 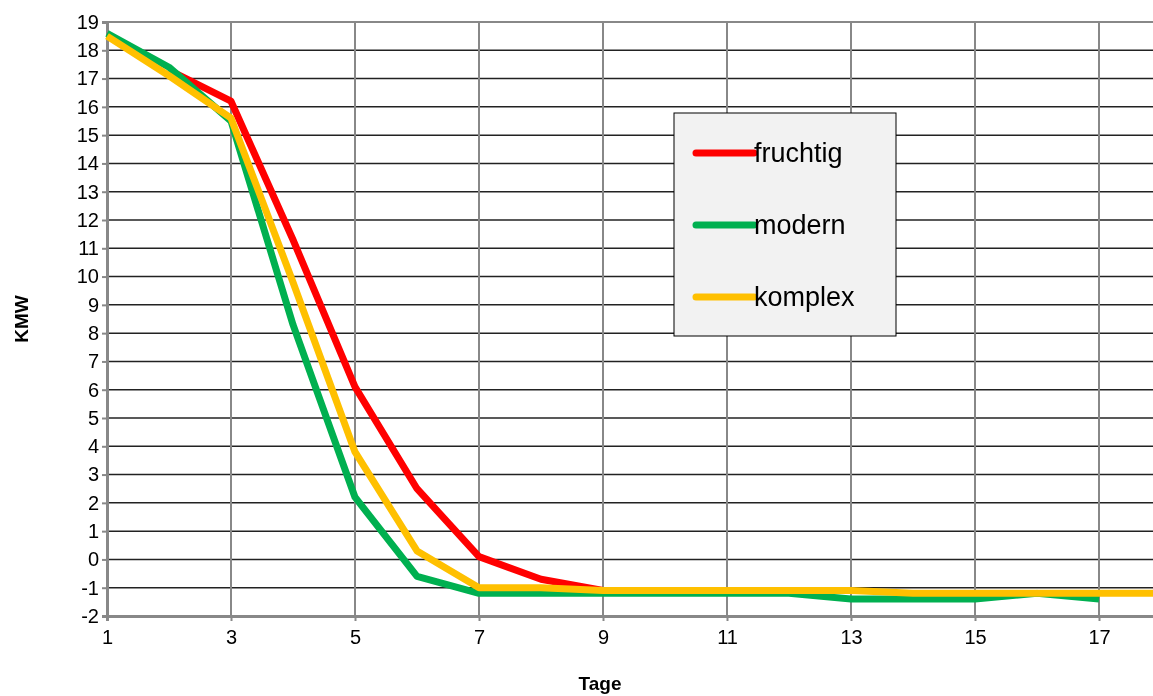 What do you see at coordinates (87, 21) in the screenshot?
I see `y-tick-label: 19` at bounding box center [87, 21].